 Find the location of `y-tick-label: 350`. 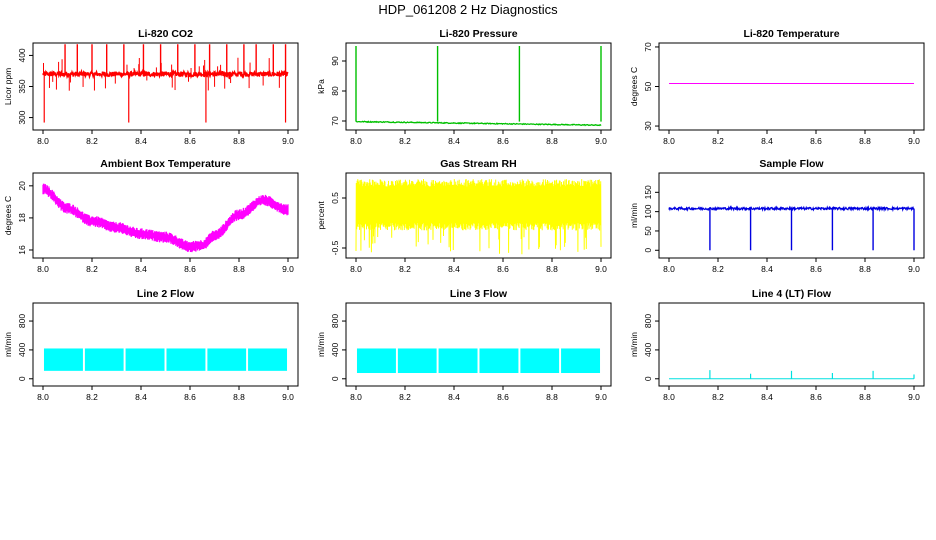

y-tick-label: 350 is located at coordinates (22, 86).